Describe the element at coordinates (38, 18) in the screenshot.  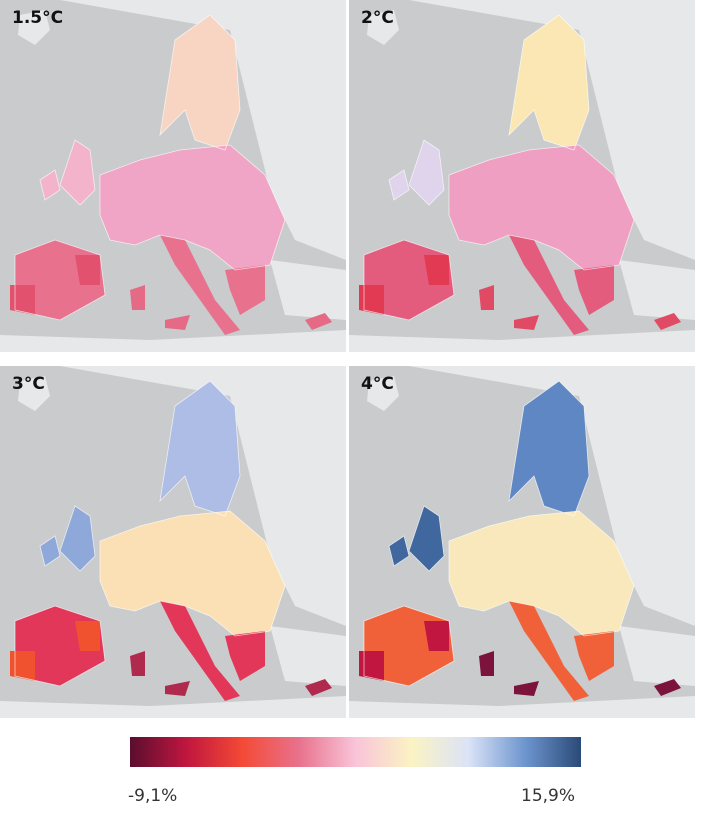
I see `map-label: 1.5°C` at that location.